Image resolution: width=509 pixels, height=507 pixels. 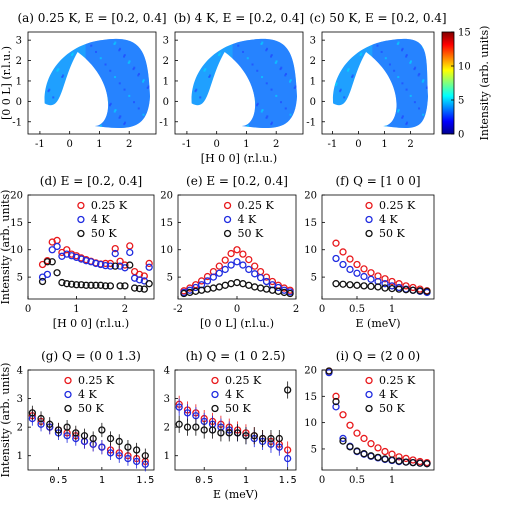 I want to click on legend-label: 4 K, so click(x=388, y=219).